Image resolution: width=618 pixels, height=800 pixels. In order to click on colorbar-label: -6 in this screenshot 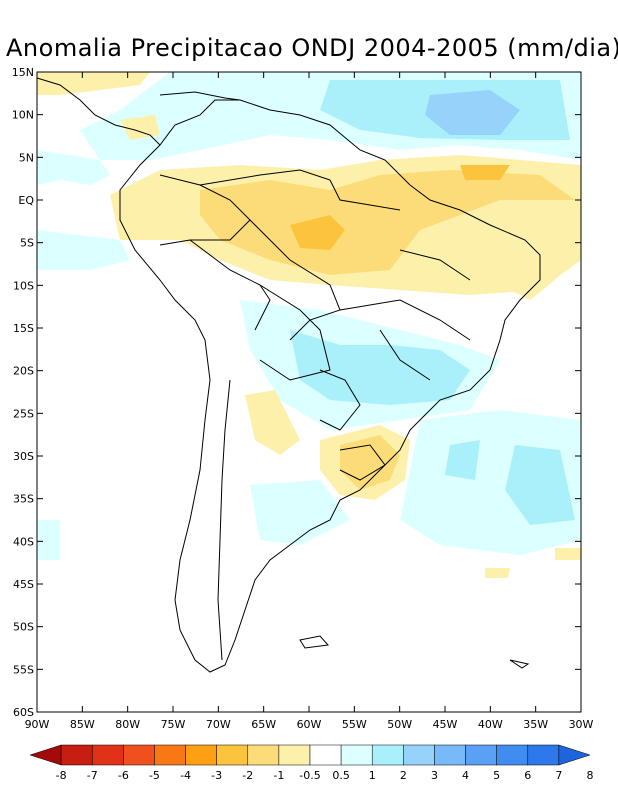, I will do `click(123, 775)`.